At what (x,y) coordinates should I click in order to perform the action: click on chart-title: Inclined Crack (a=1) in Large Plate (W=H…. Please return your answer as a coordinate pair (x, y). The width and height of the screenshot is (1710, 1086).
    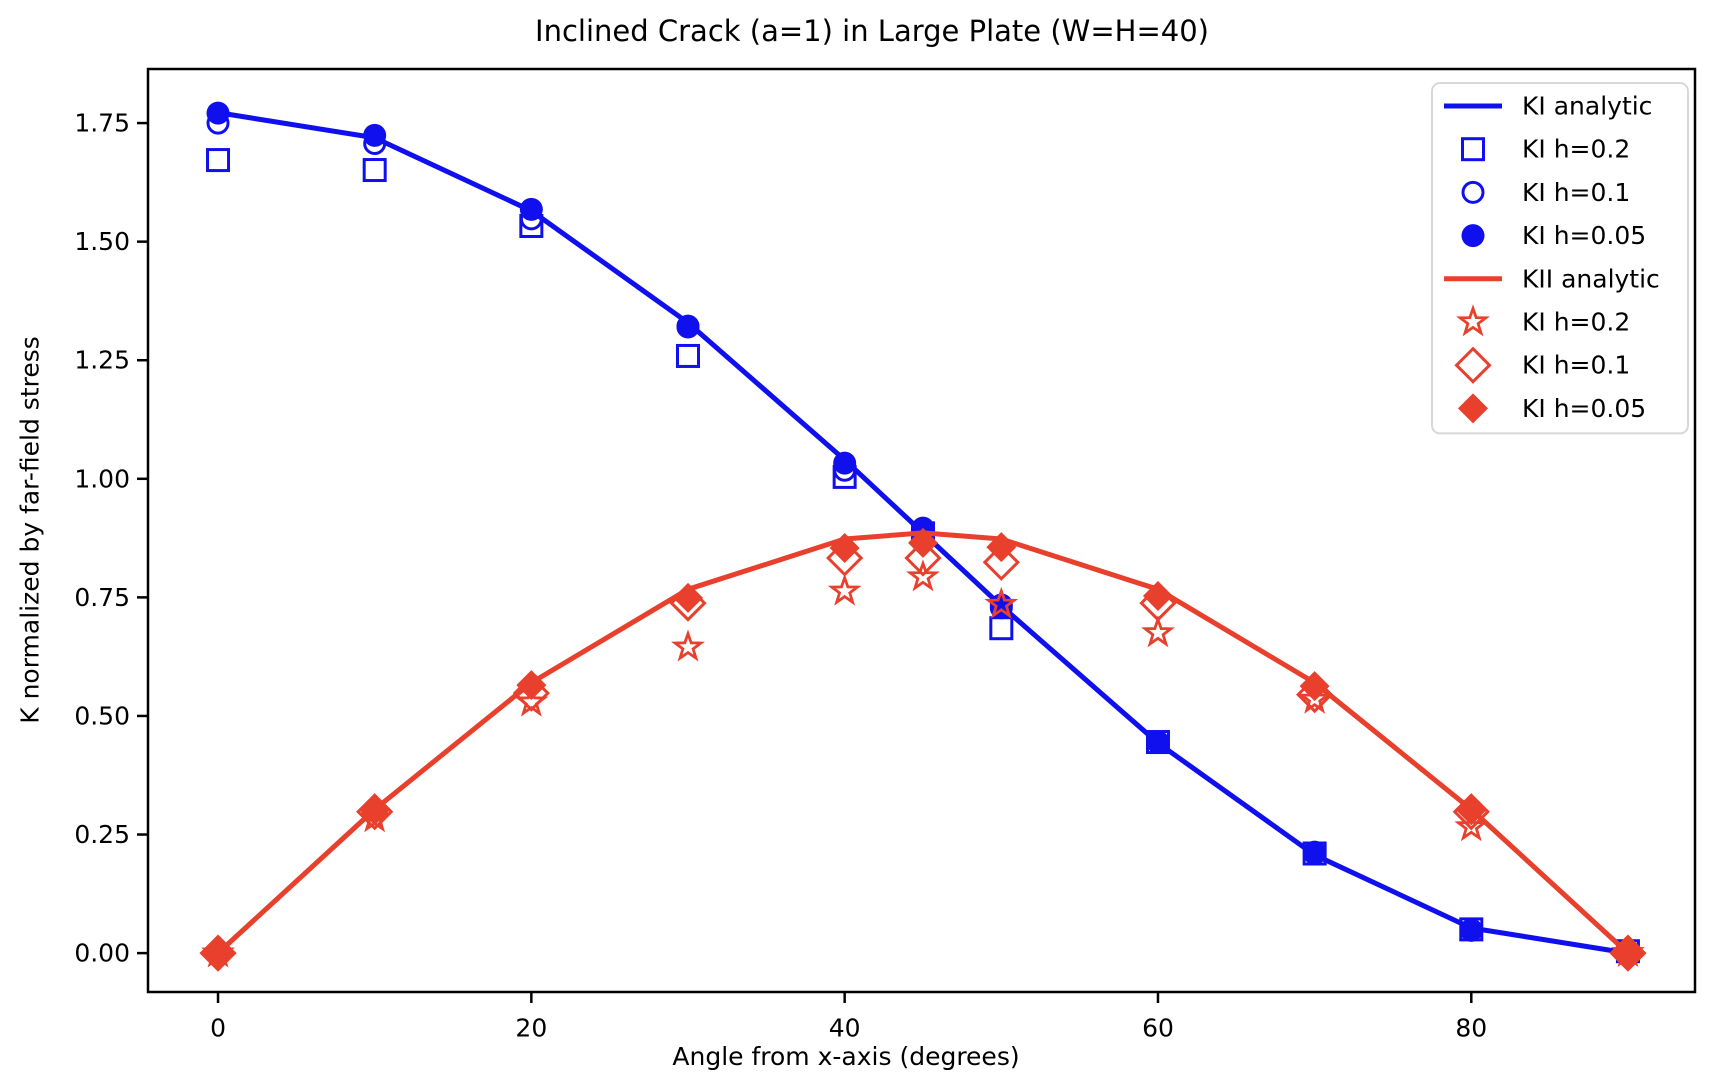
    Looking at the image, I should click on (872, 31).